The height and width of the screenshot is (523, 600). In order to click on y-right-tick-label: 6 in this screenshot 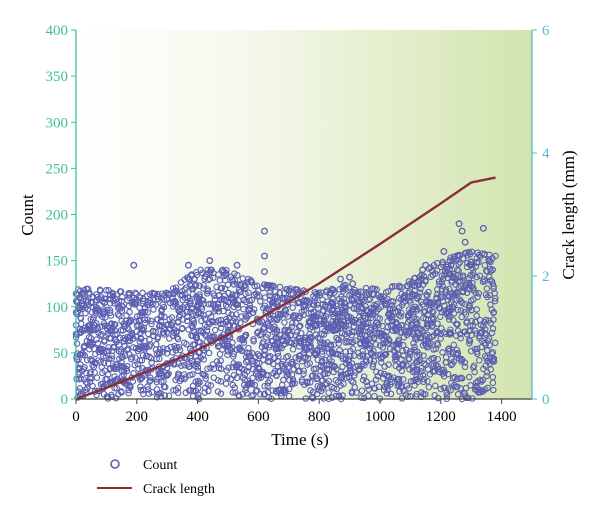, I will do `click(546, 31)`.